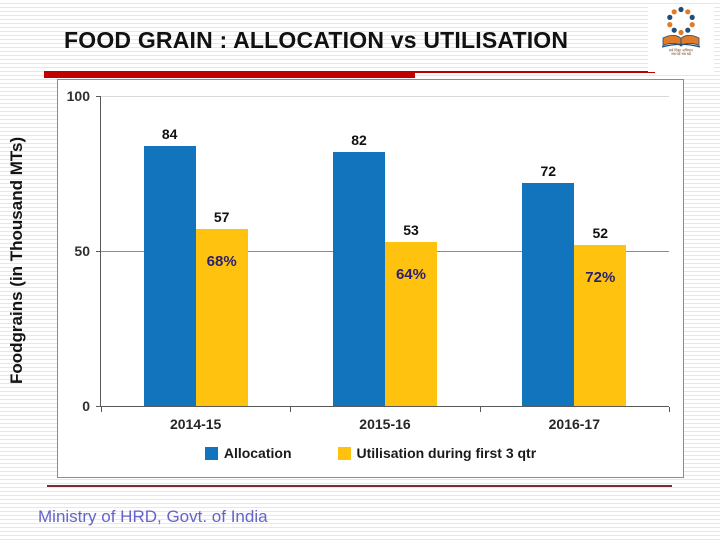  Describe the element at coordinates (169, 134) in the screenshot. I see `bar-value-label: 84` at that location.